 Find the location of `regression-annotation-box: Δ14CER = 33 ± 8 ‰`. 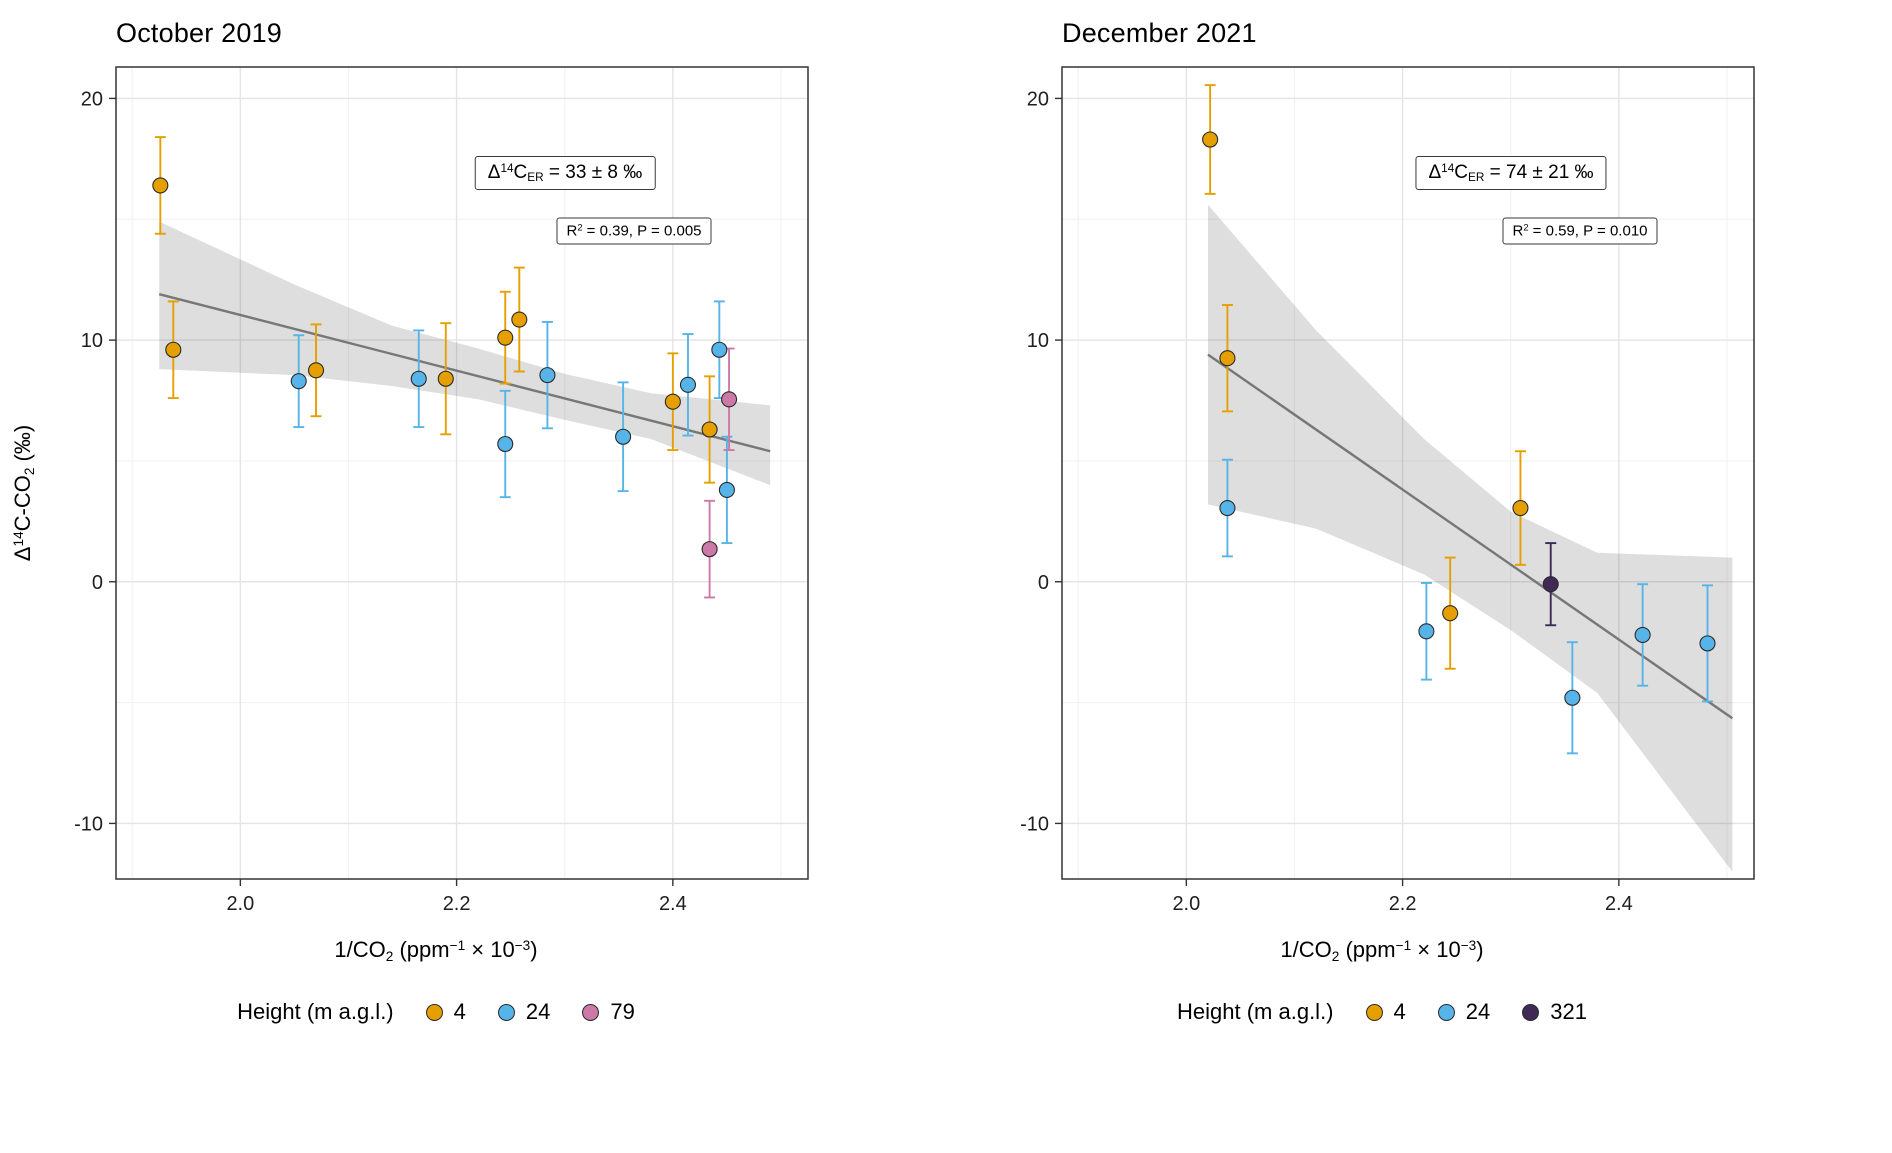

regression-annotation-box: Δ14CER = 33 ± 8 ‰ is located at coordinates (565, 173).